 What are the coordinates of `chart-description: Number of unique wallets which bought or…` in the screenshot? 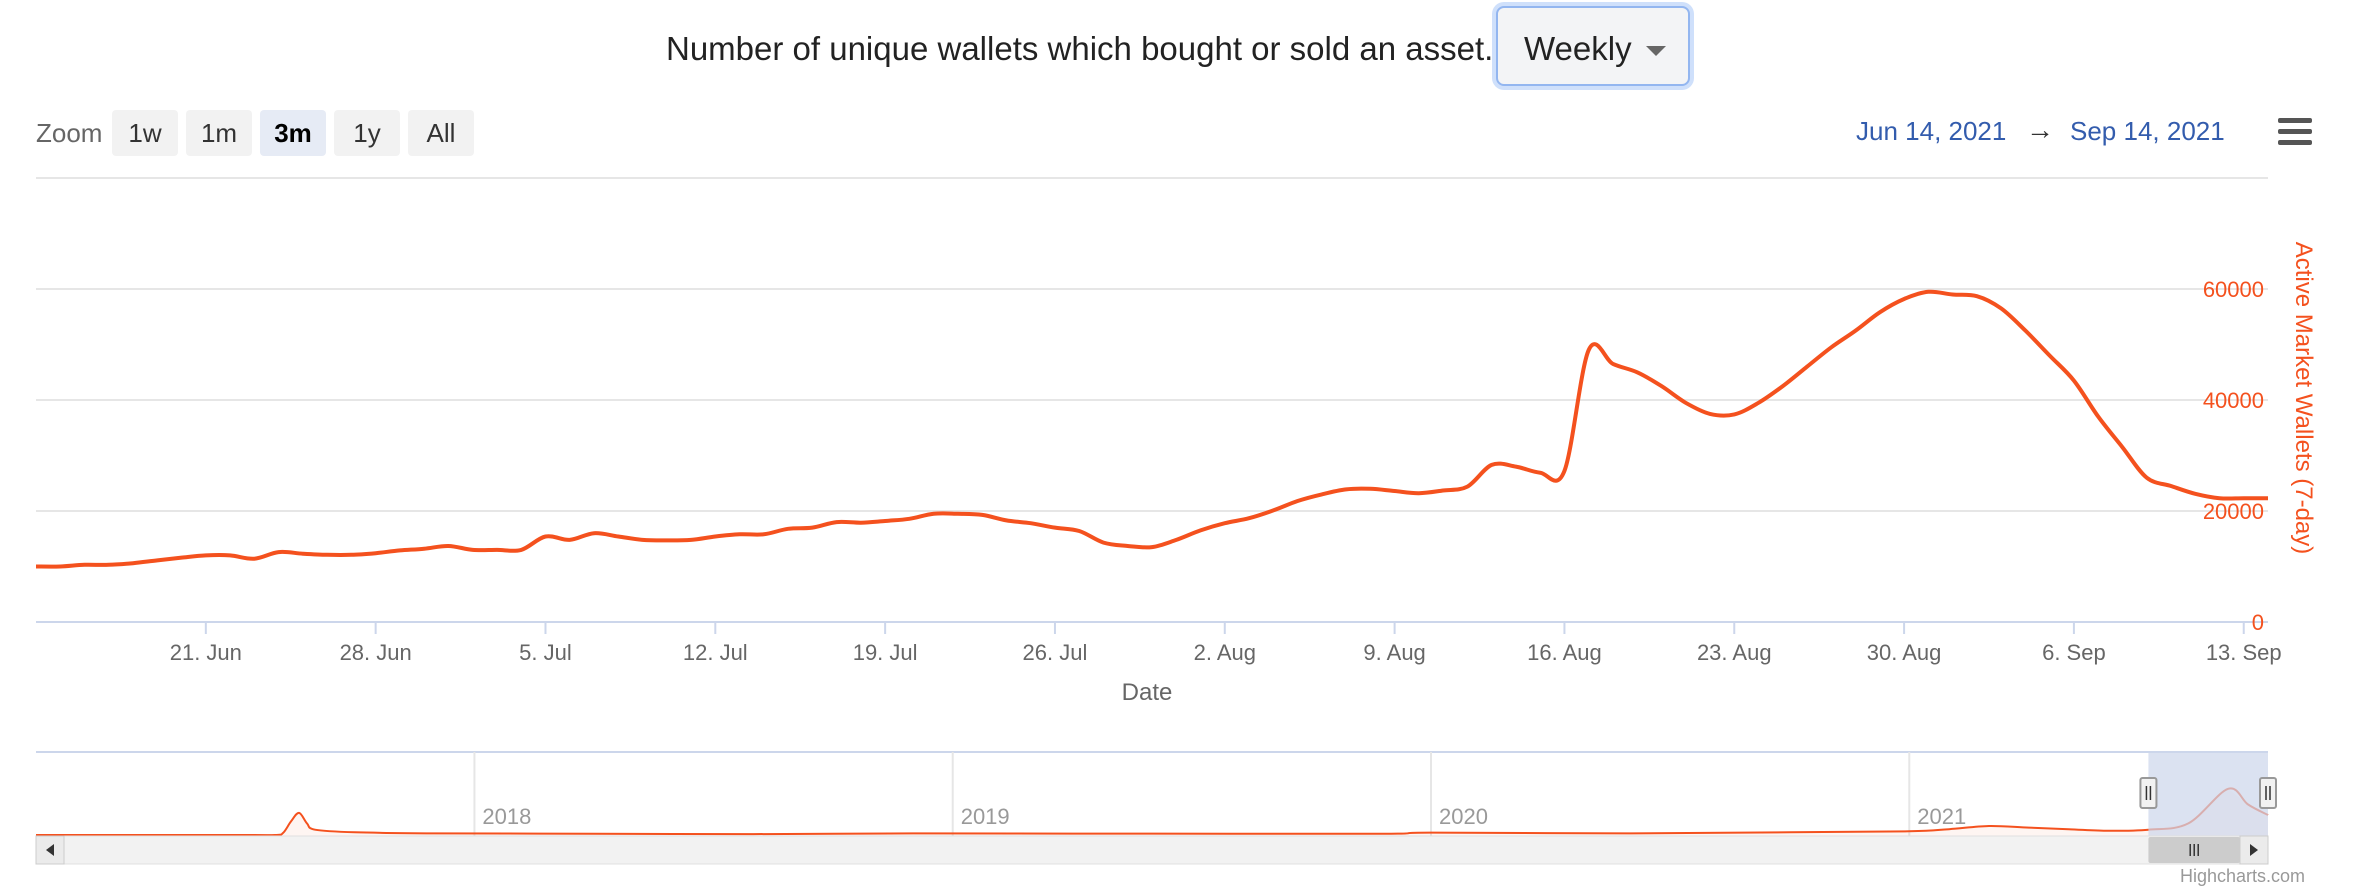 It's located at (1080, 48).